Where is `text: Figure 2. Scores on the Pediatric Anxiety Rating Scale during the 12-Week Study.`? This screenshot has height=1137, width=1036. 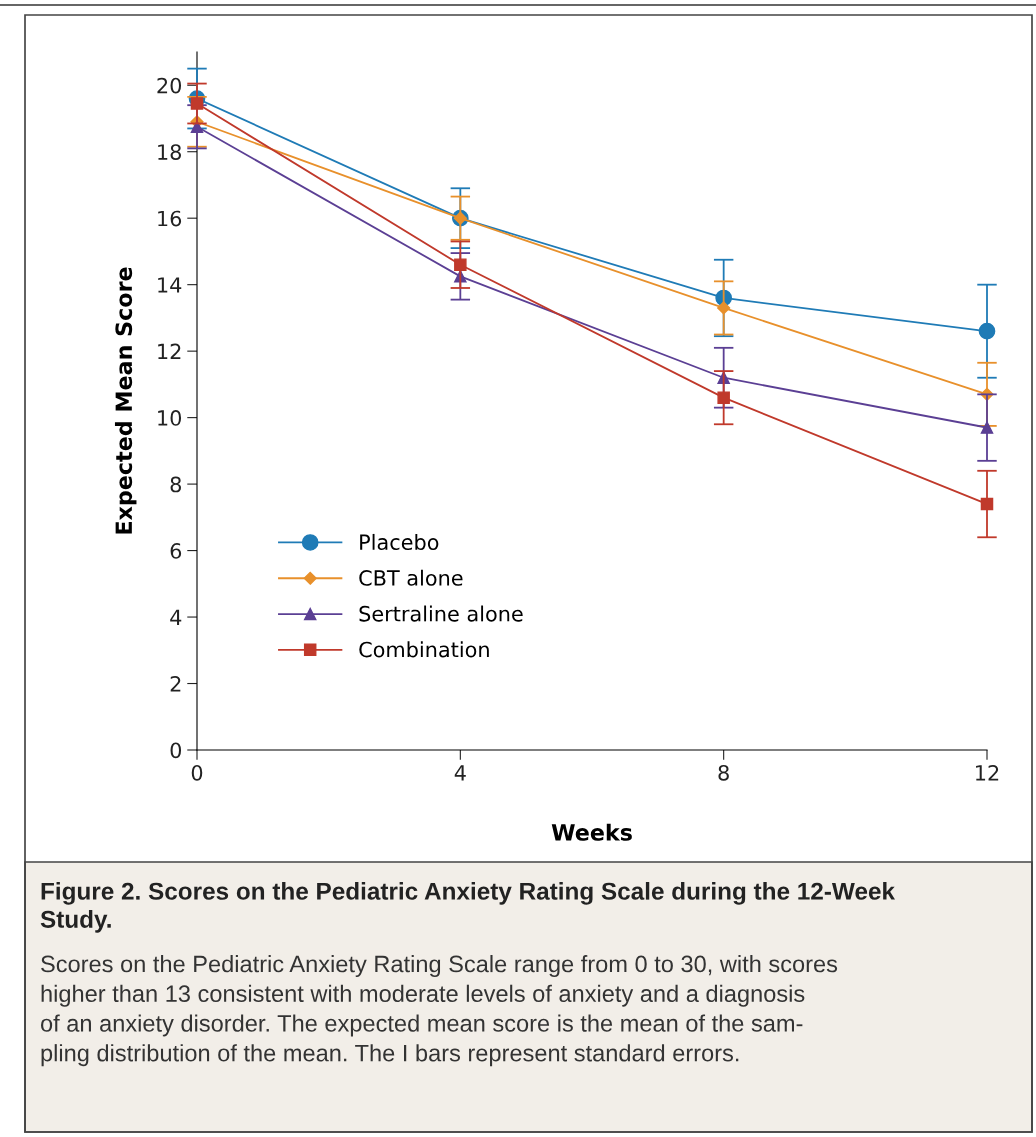 text: Figure 2. Scores on the Pediatric Anxiety Rating Scale during the 12-Week Study. is located at coordinates (468, 907).